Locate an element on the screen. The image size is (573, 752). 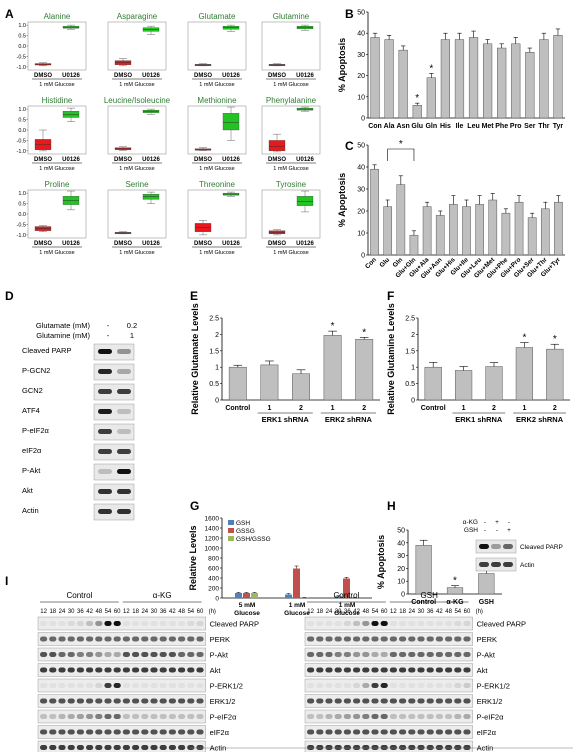
x-tick-label: Met is located at coordinates (488, 126).